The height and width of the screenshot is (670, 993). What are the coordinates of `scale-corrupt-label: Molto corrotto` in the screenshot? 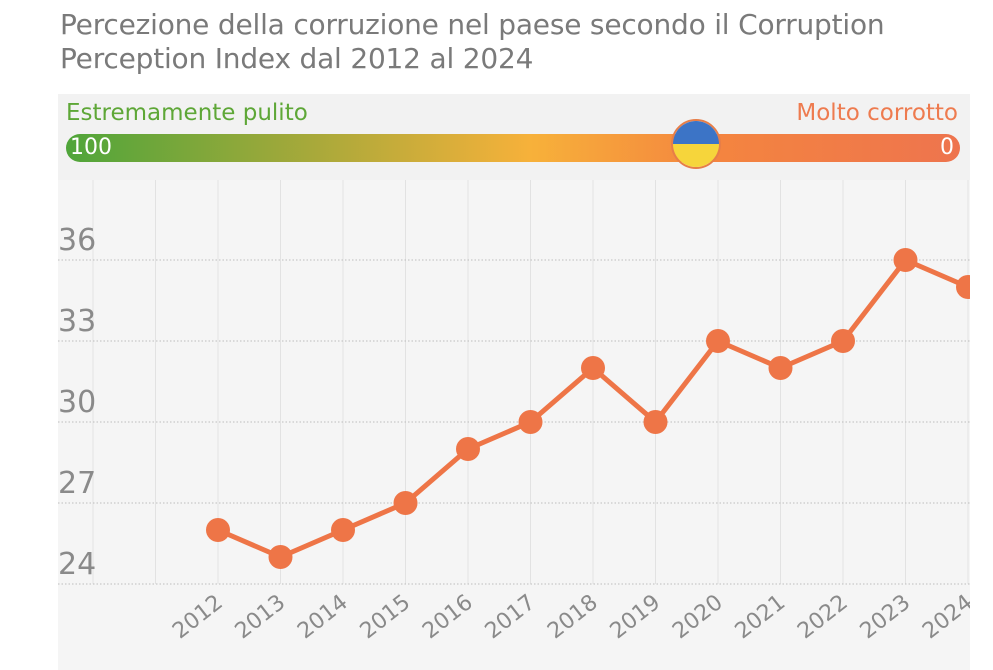 It's located at (877, 113).